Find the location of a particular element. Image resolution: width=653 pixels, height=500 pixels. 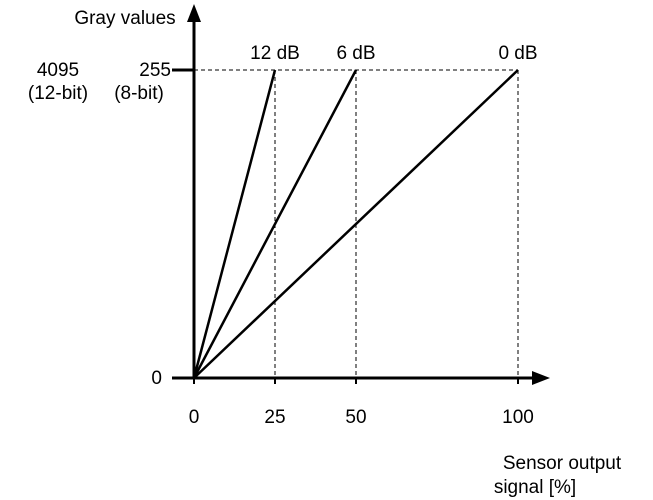

y-label-4095: 4095 is located at coordinates (58, 70).